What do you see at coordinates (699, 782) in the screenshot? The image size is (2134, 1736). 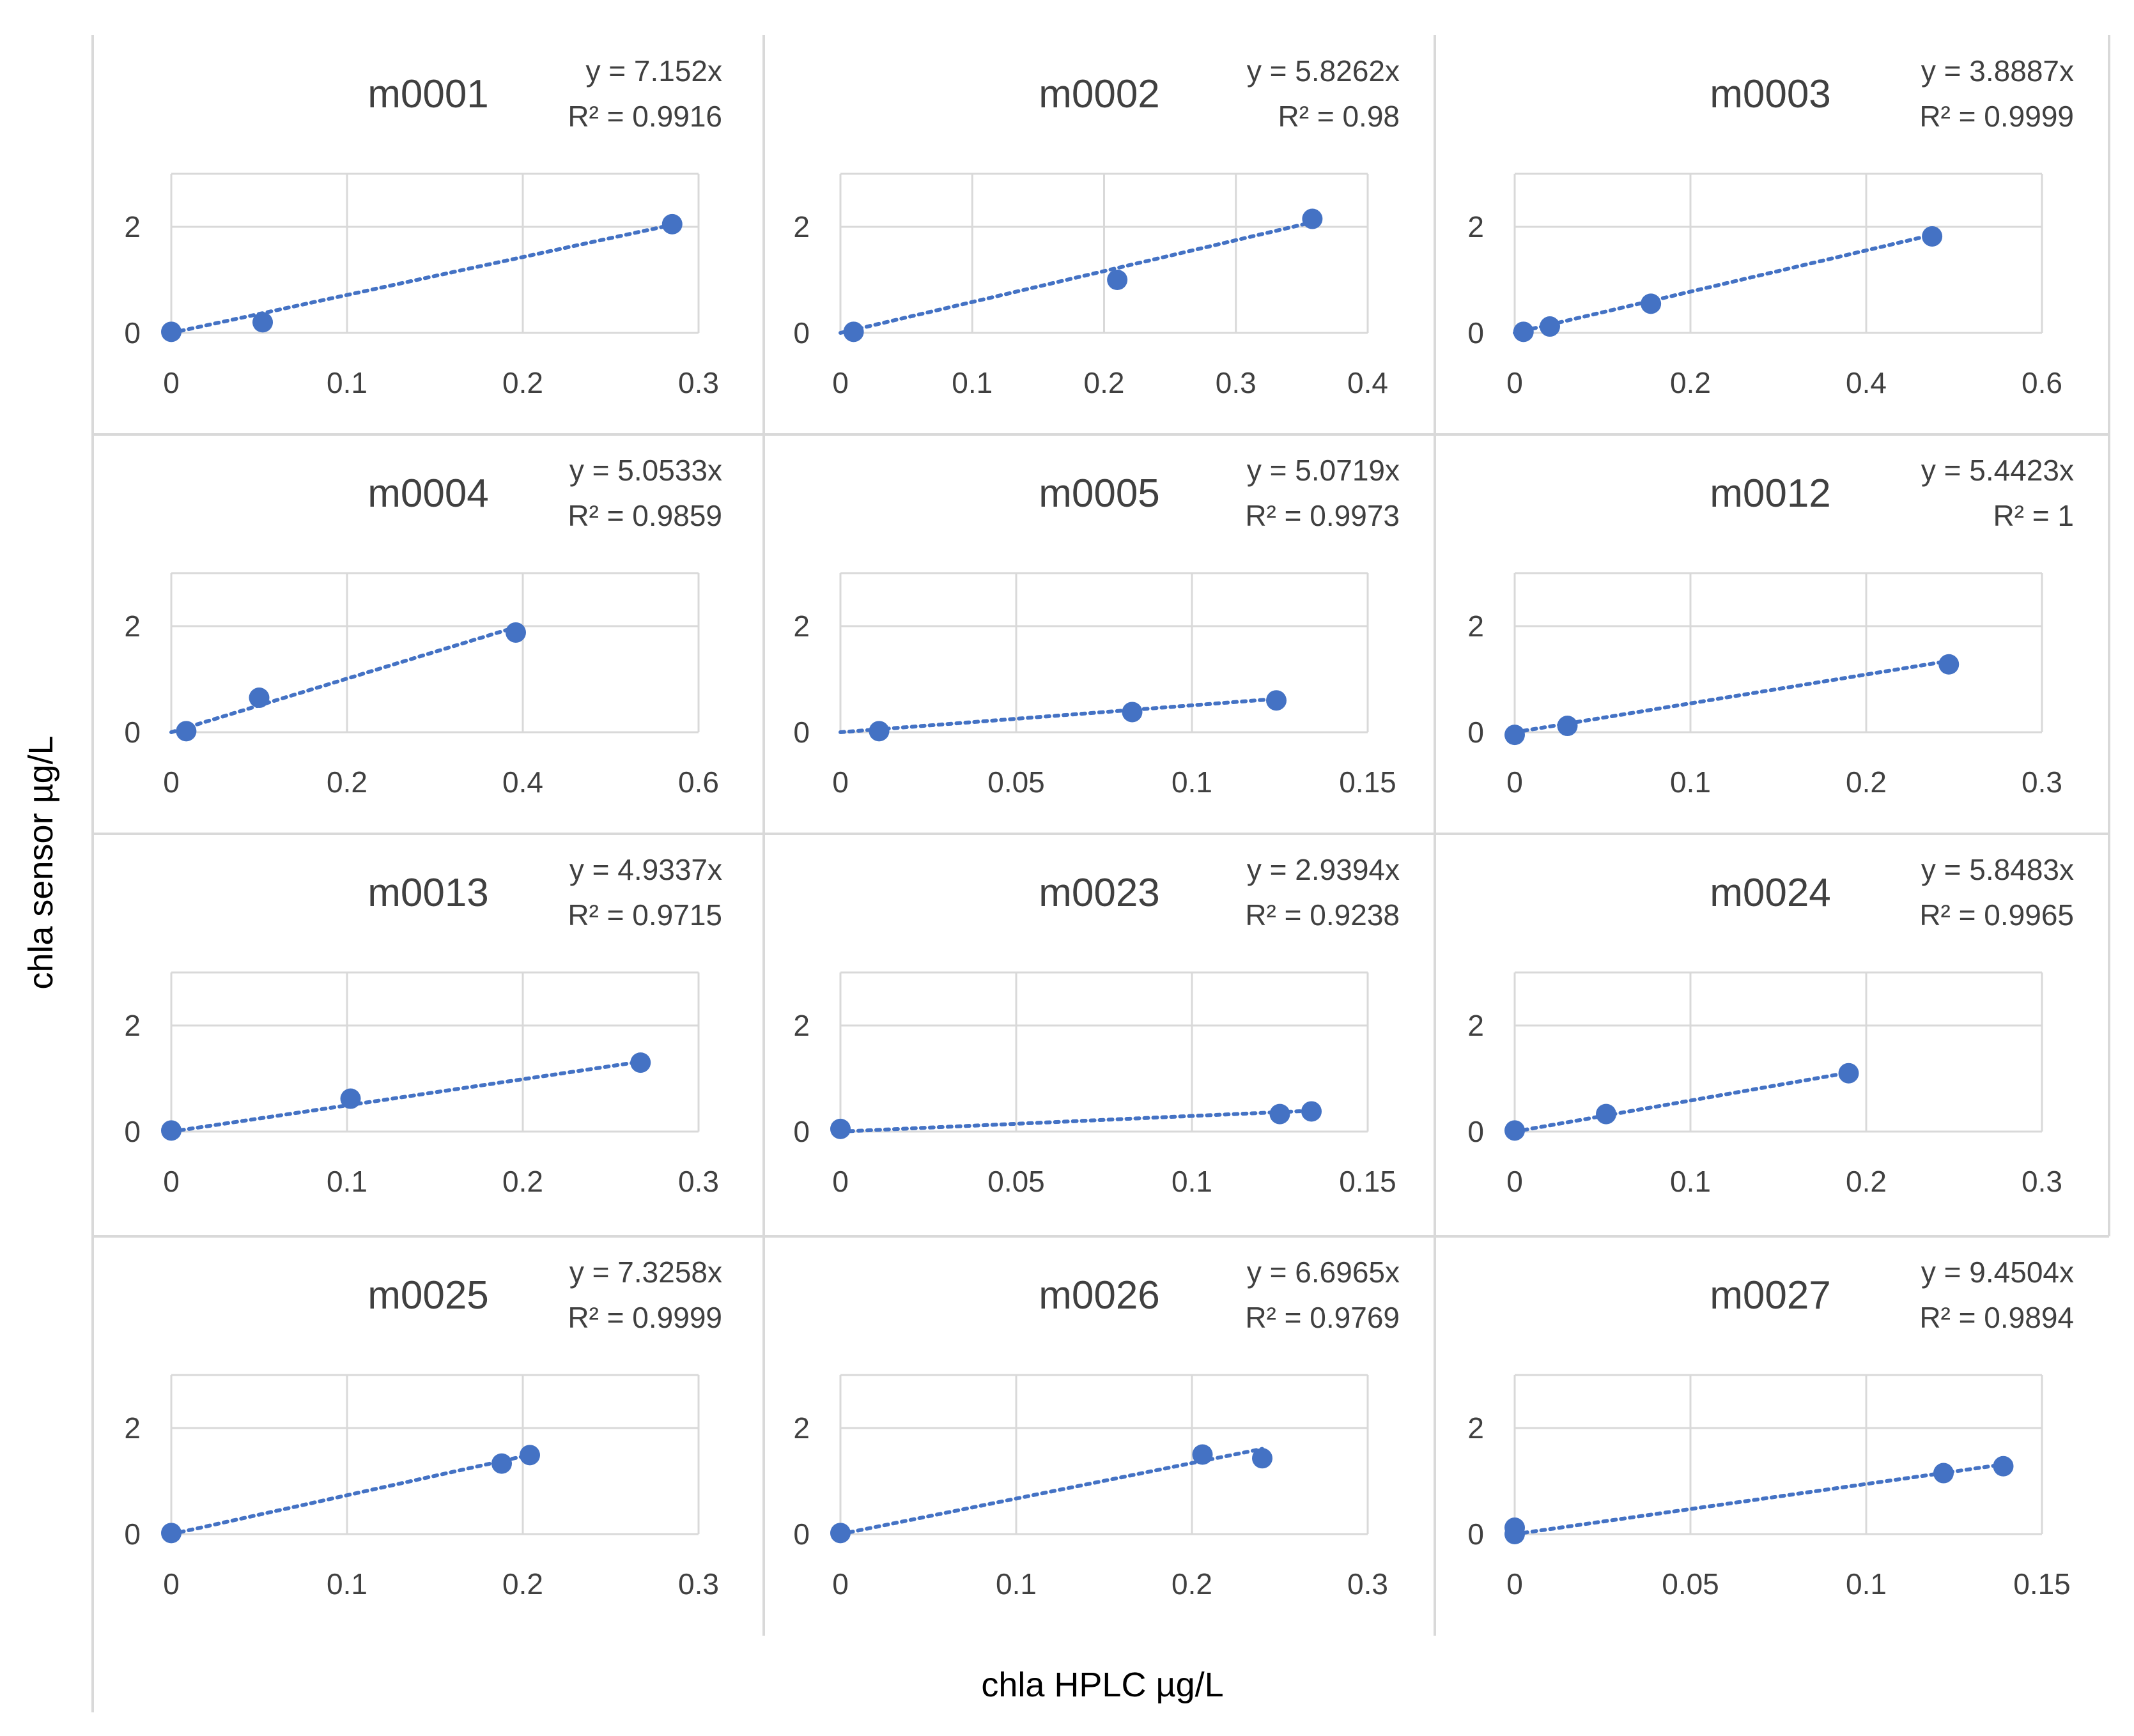 I see `x-tick-label: 0.6` at bounding box center [699, 782].